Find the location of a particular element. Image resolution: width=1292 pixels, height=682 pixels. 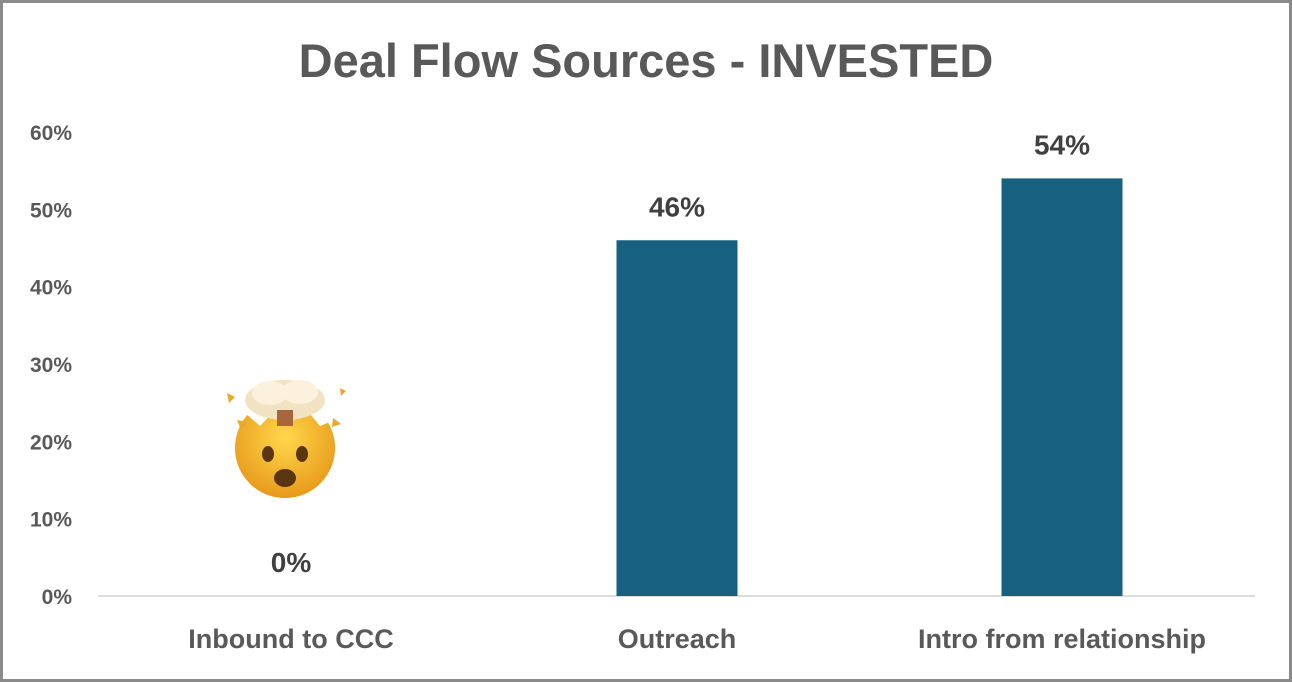

data-label: 46% is located at coordinates (677, 206).